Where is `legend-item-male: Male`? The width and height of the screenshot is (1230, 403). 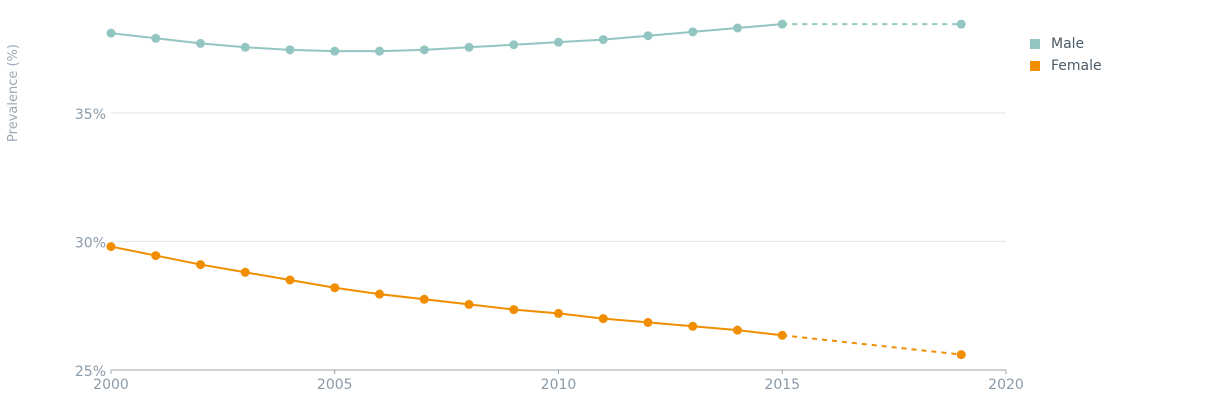
legend-item-male: Male is located at coordinates (1066, 44).